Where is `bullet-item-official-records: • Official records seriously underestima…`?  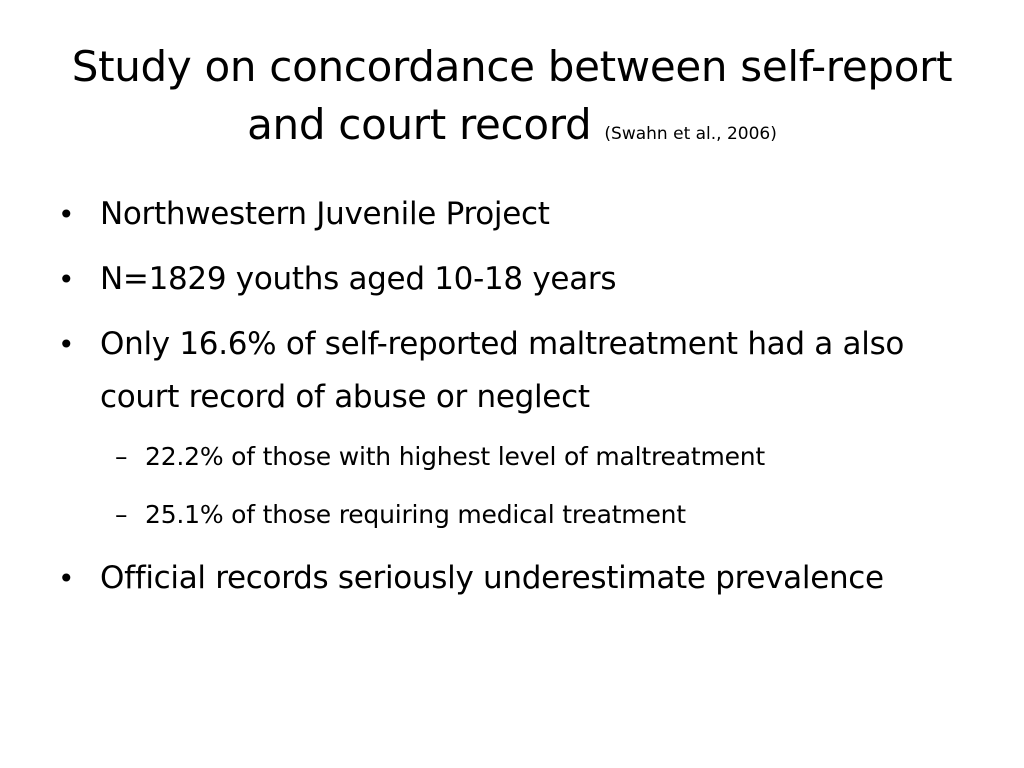 bullet-item-official-records: • Official records seriously underestima… is located at coordinates (518, 578).